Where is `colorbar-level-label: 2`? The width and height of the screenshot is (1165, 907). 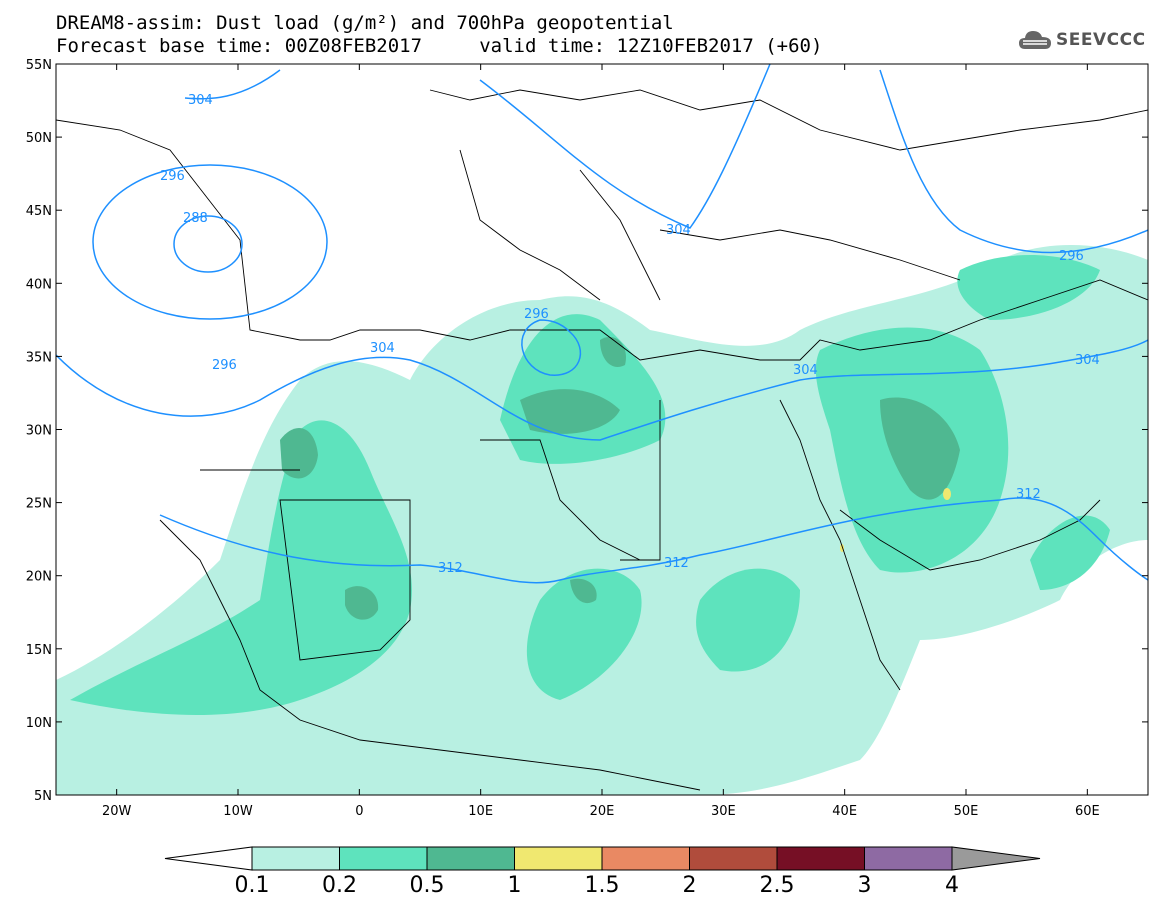
colorbar-level-label: 2 is located at coordinates (690, 885).